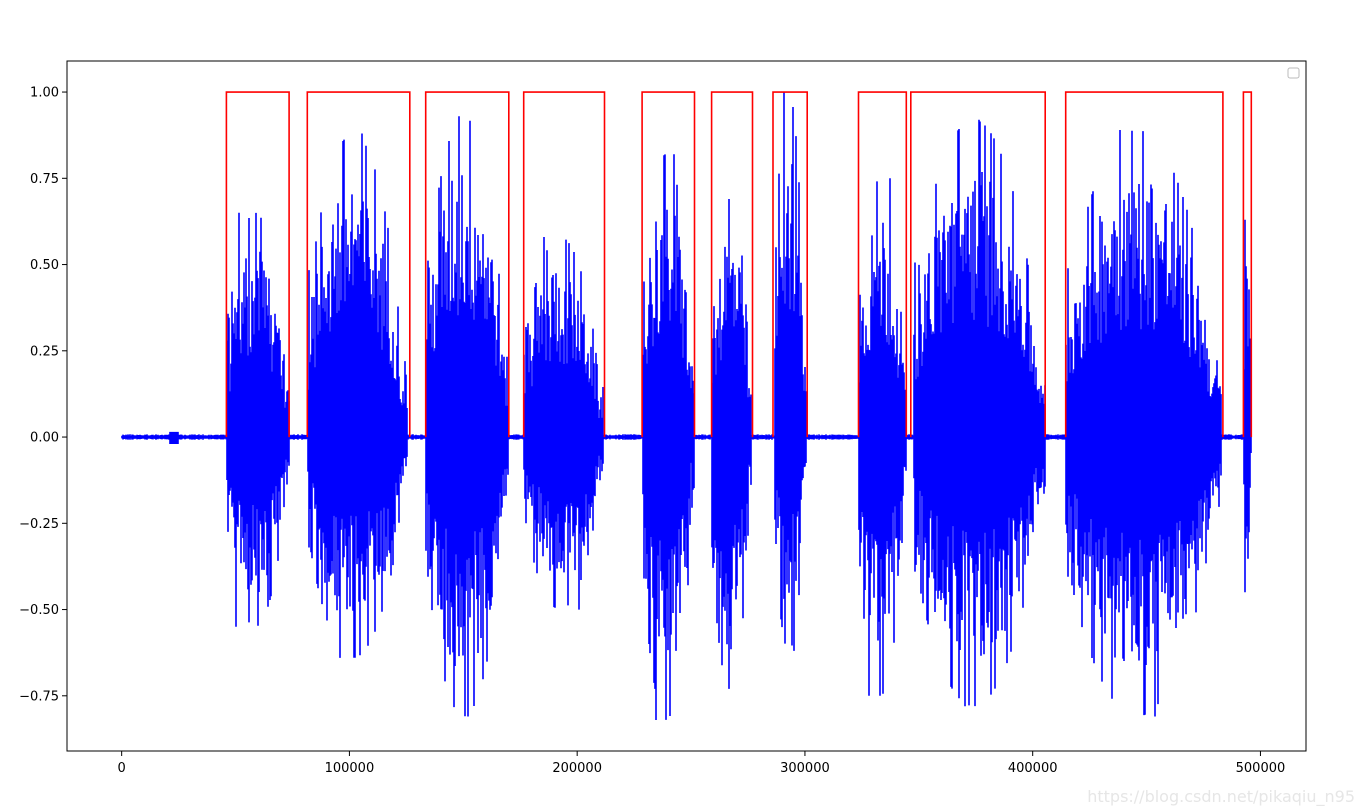  Describe the element at coordinates (1033, 768) in the screenshot. I see `x-tick-label: 400000` at that location.